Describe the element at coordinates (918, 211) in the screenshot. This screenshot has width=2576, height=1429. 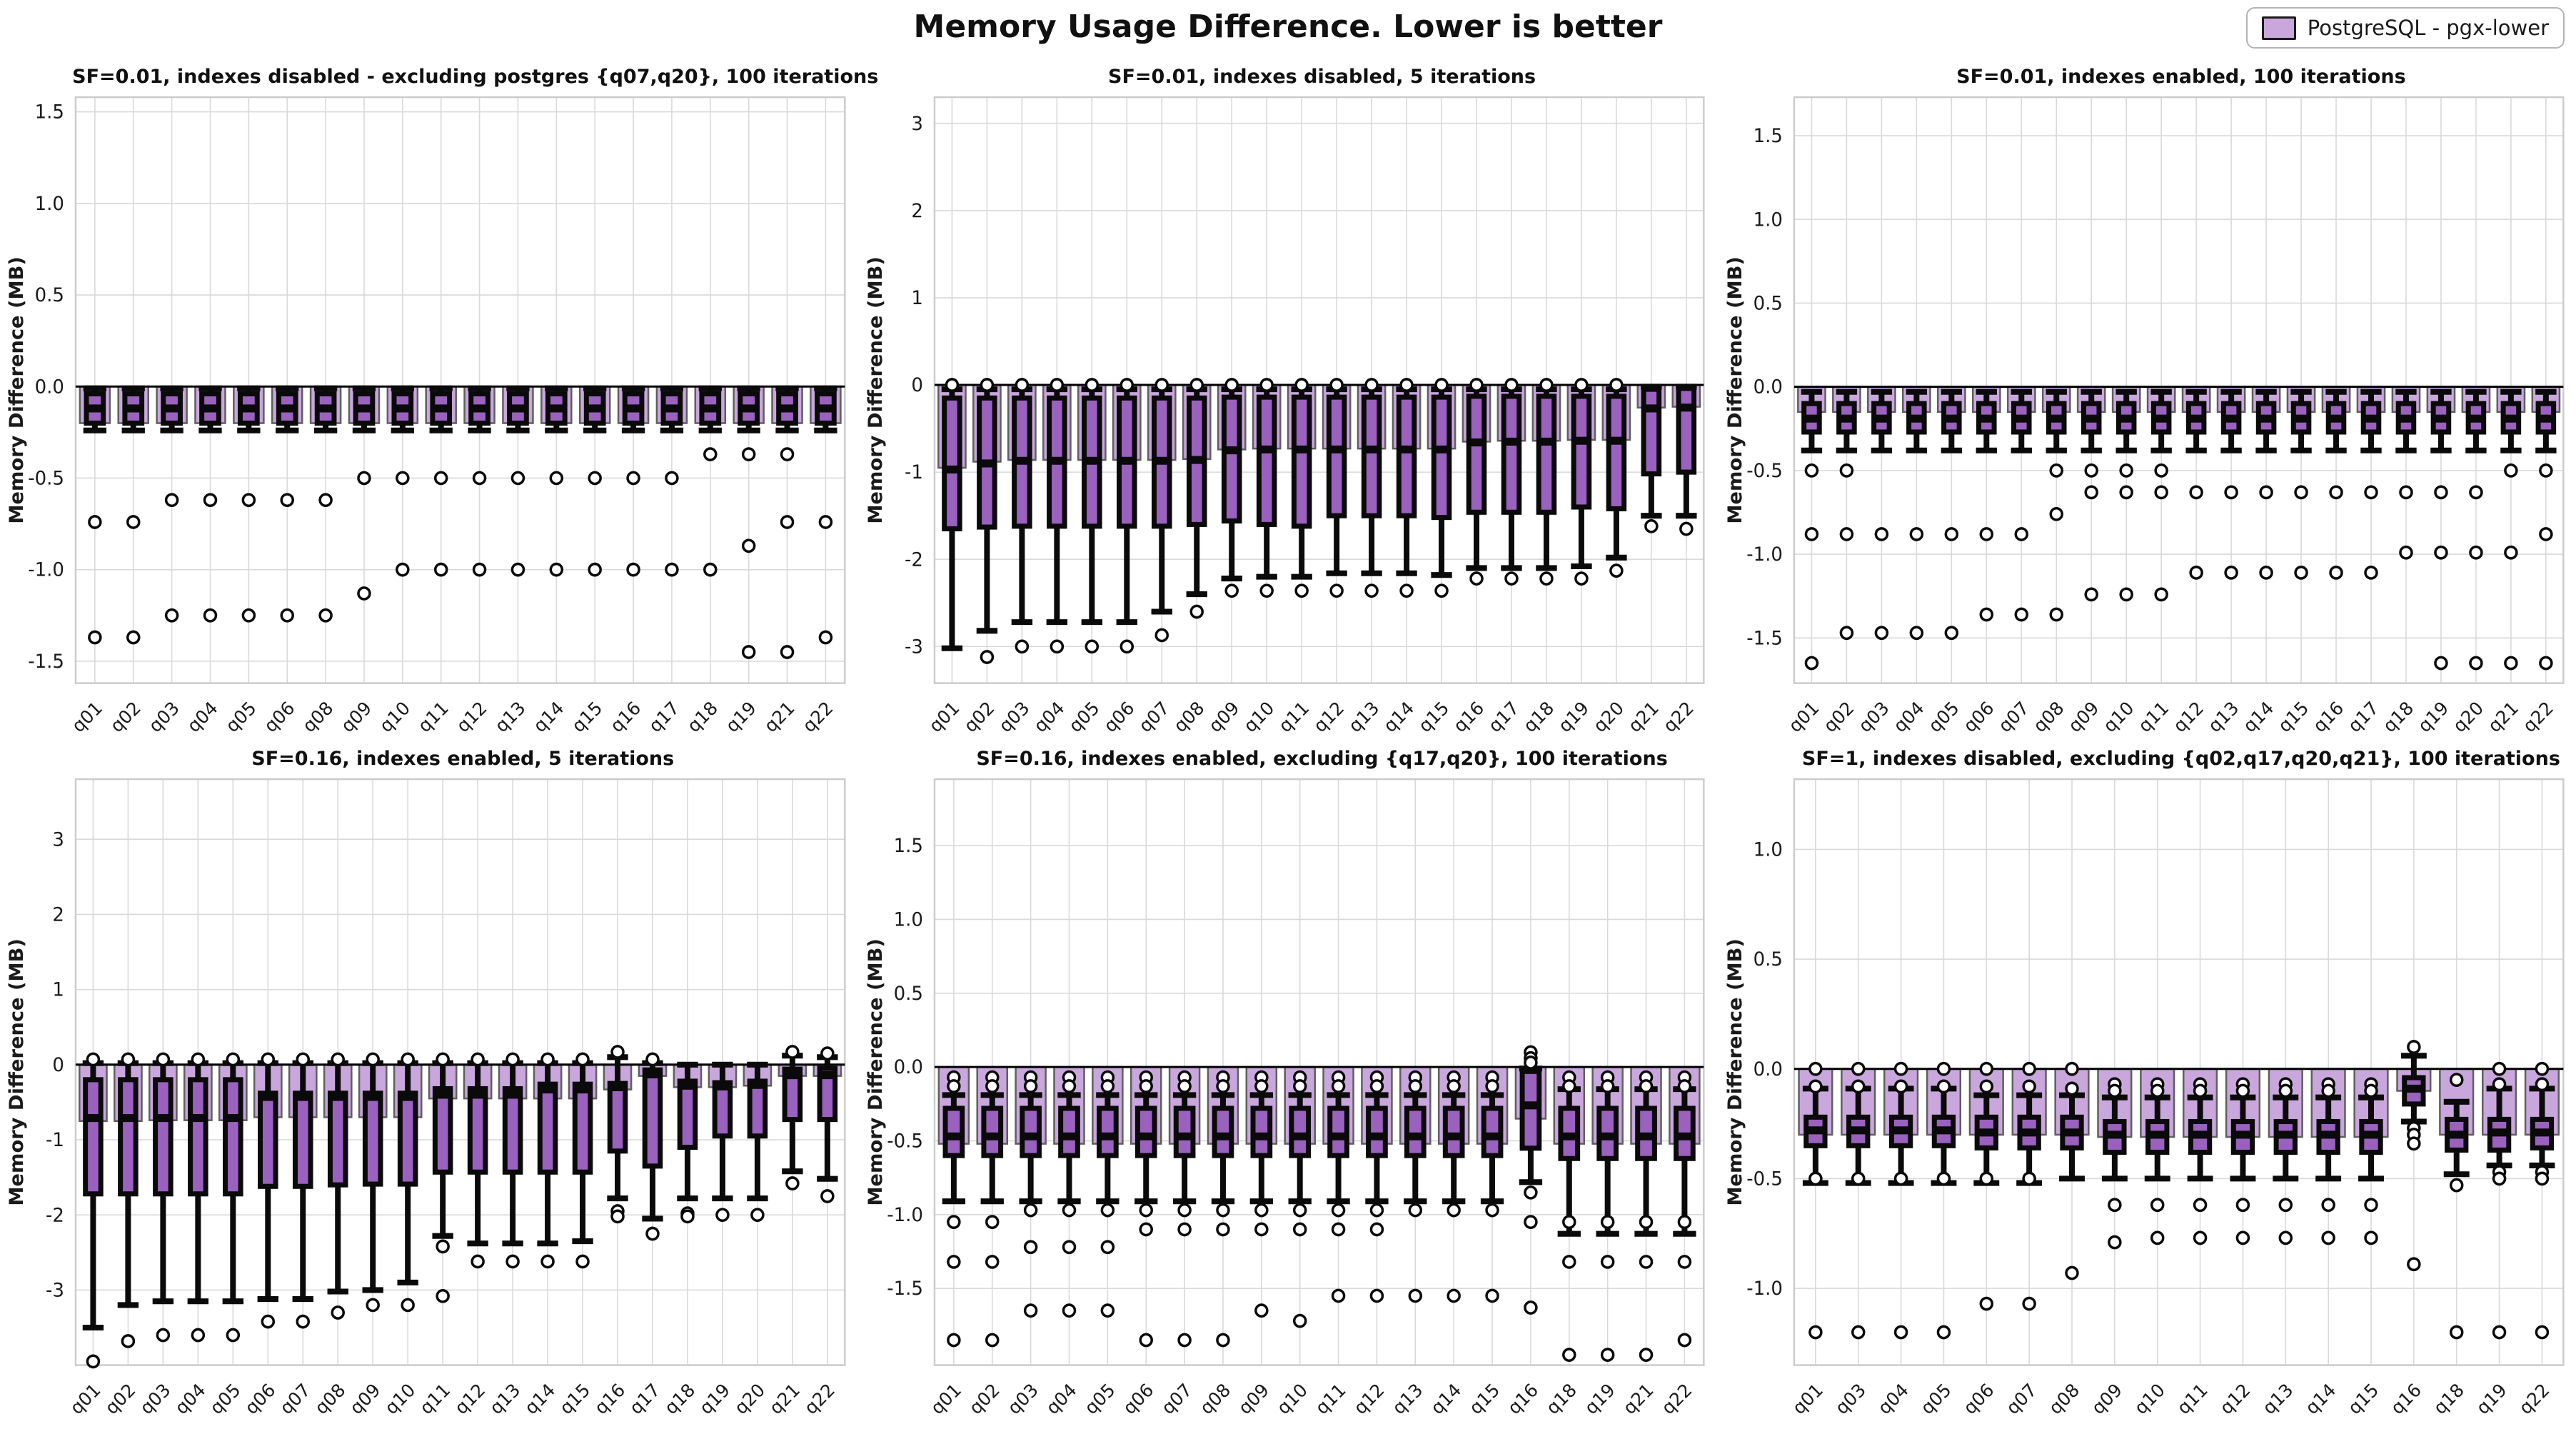
I see `y-tick-label: 2` at that location.